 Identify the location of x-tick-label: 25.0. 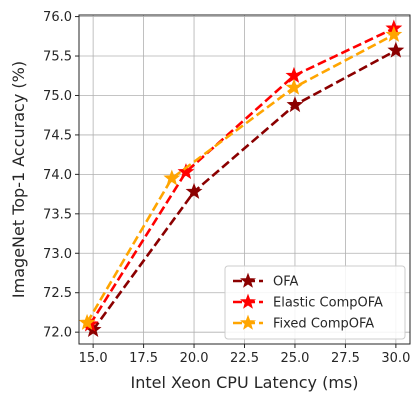
(294, 358).